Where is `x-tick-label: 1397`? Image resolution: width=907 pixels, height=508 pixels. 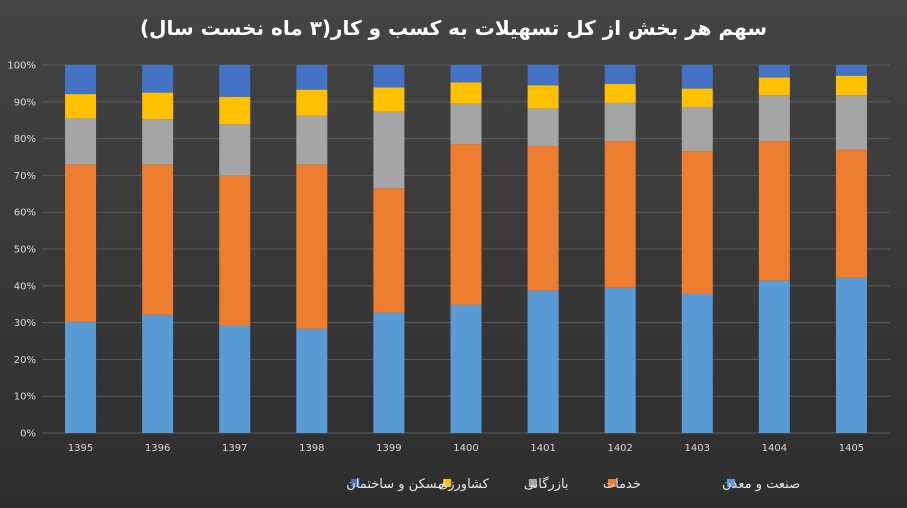
x-tick-label: 1397 is located at coordinates (234, 448).